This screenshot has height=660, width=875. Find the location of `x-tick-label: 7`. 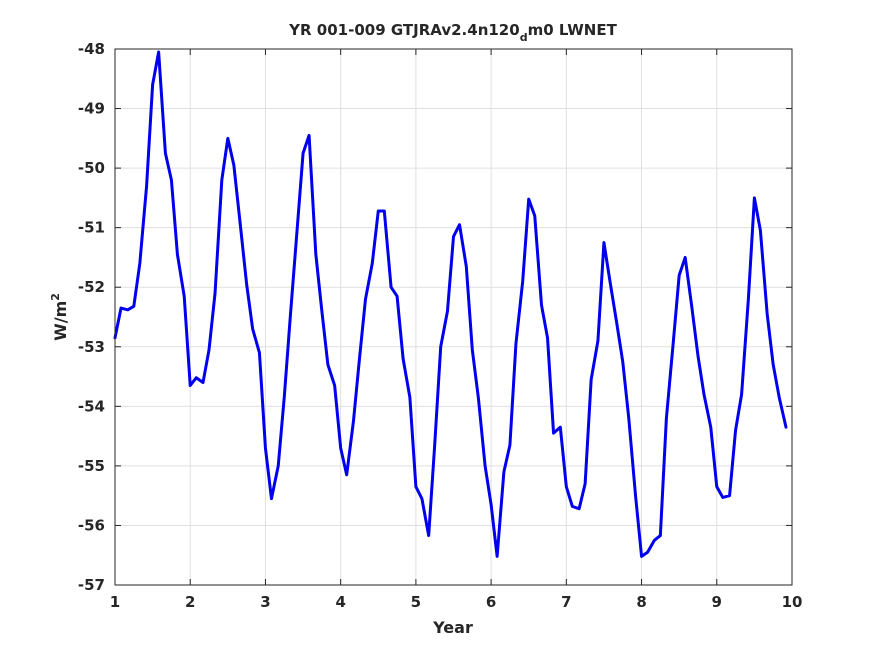

x-tick-label: 7 is located at coordinates (566, 602).